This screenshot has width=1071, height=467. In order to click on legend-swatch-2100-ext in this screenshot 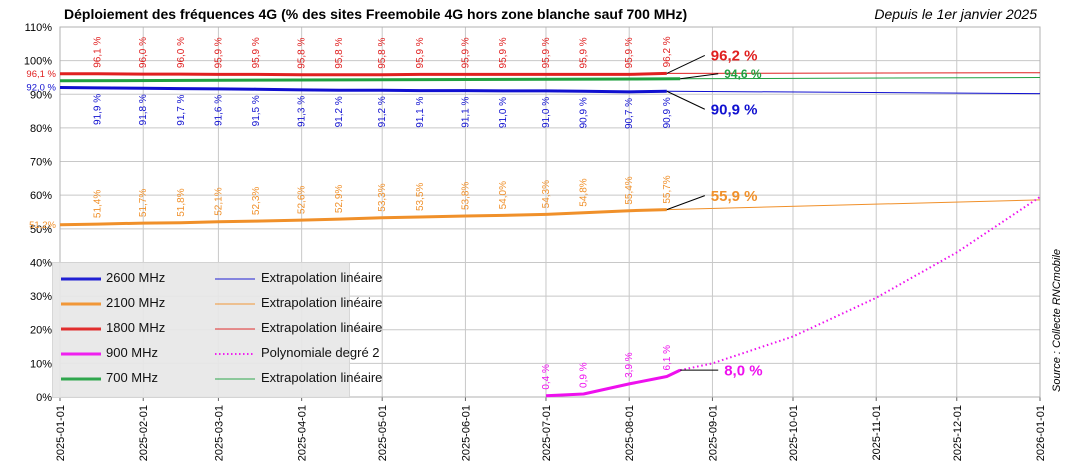, I will do `click(235, 304)`.